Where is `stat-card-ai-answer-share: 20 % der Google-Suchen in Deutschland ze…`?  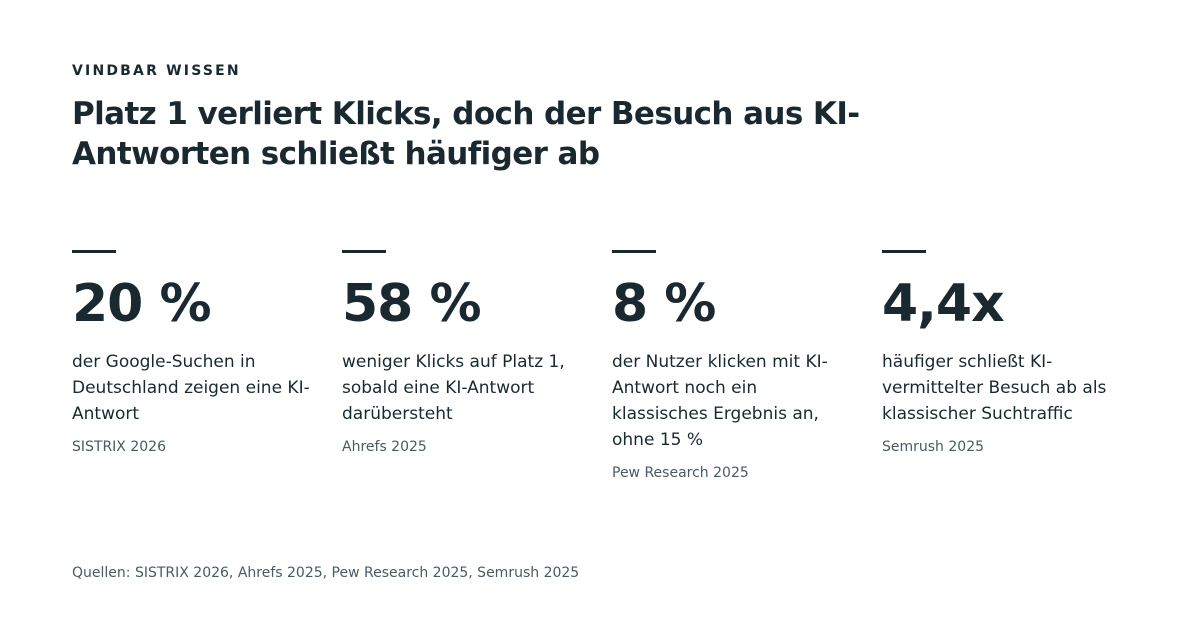 stat-card-ai-answer-share: 20 % der Google-Suchen in Deutschland ze… is located at coordinates (207, 366).